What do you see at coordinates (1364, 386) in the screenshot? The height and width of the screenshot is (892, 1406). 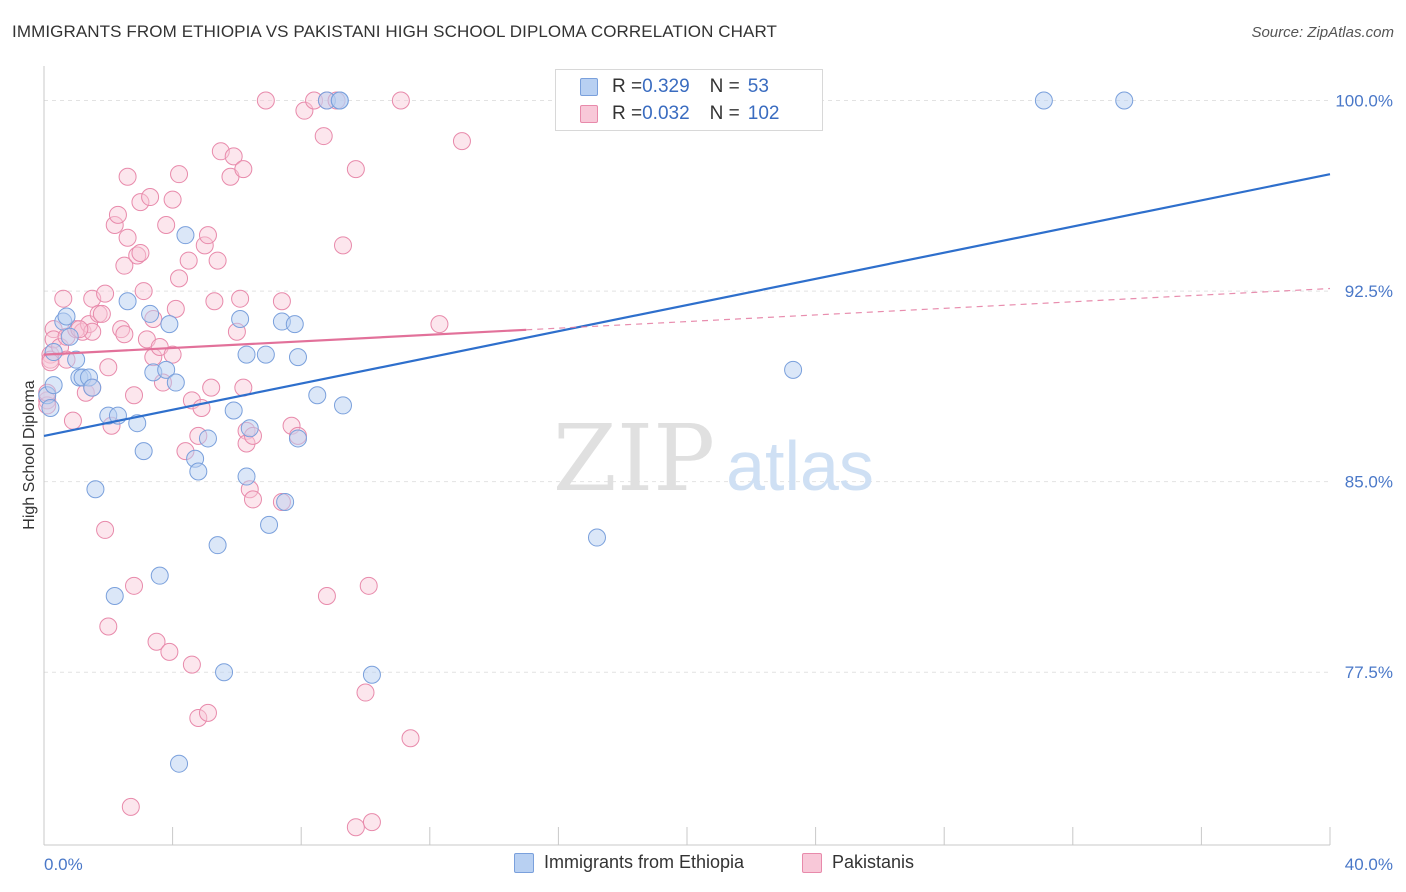 I see `y-tick-labels: 77.5% 85.0% 92.5% 100.0%` at bounding box center [1364, 386].